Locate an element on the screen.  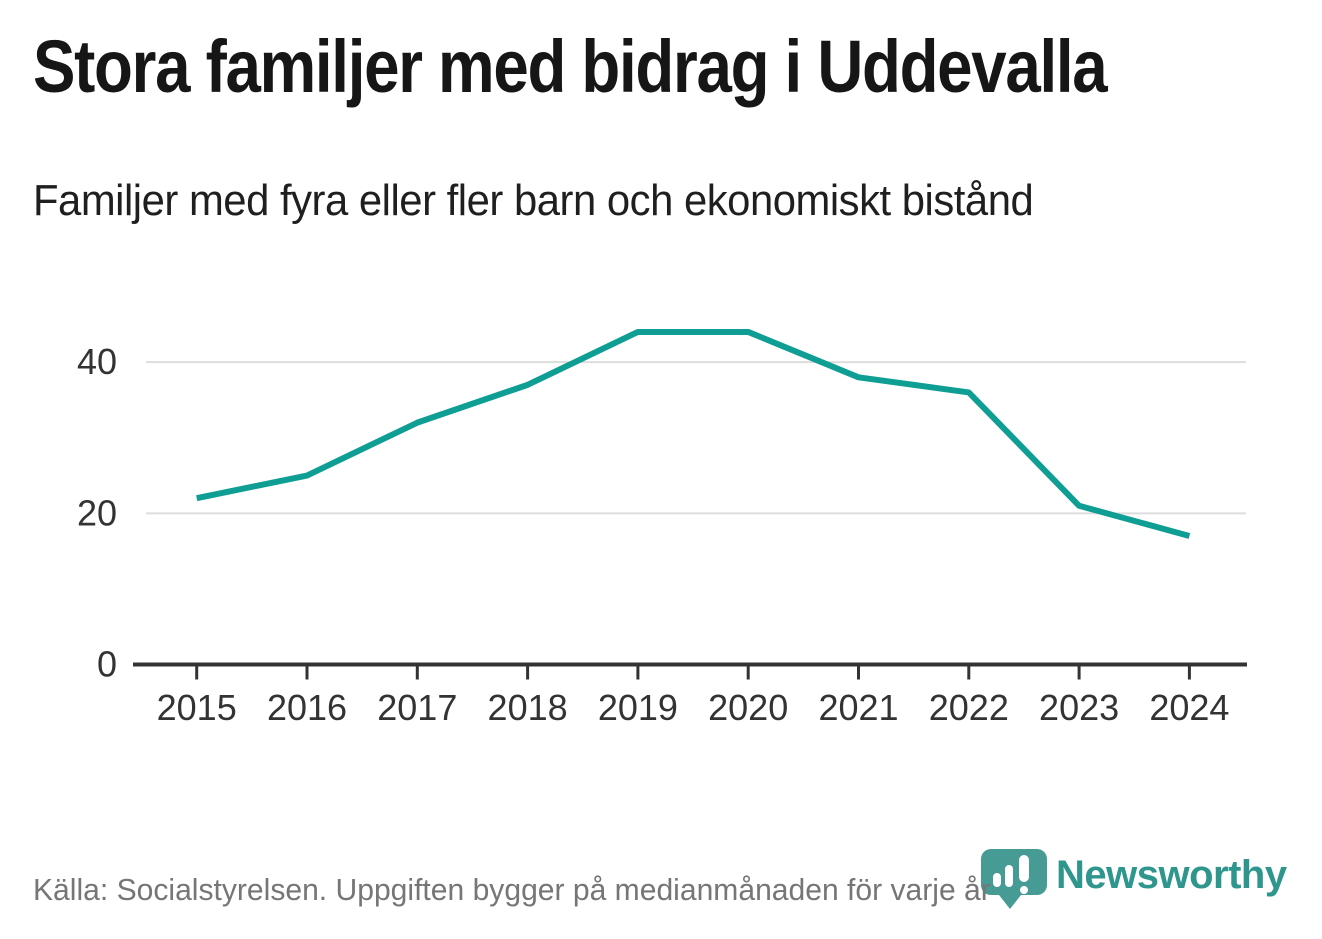
x-axis-tick-label: 2022 is located at coordinates (969, 707).